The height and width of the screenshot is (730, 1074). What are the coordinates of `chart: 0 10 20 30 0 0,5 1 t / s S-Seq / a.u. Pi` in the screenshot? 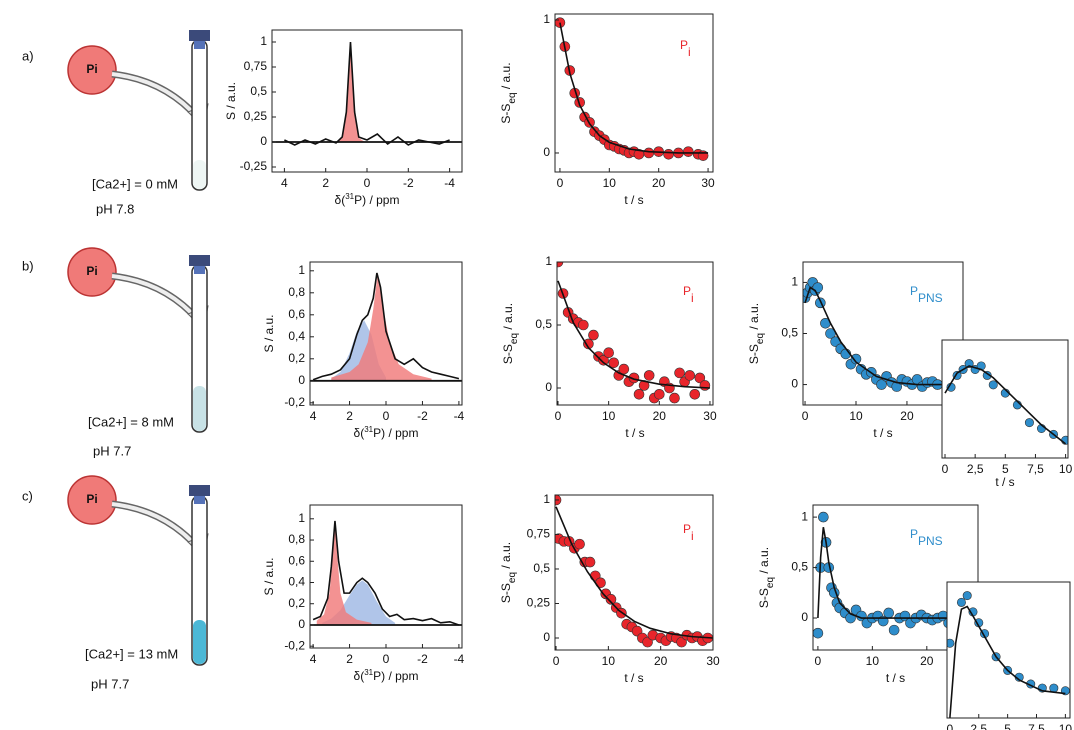 It's located at (609, 347).